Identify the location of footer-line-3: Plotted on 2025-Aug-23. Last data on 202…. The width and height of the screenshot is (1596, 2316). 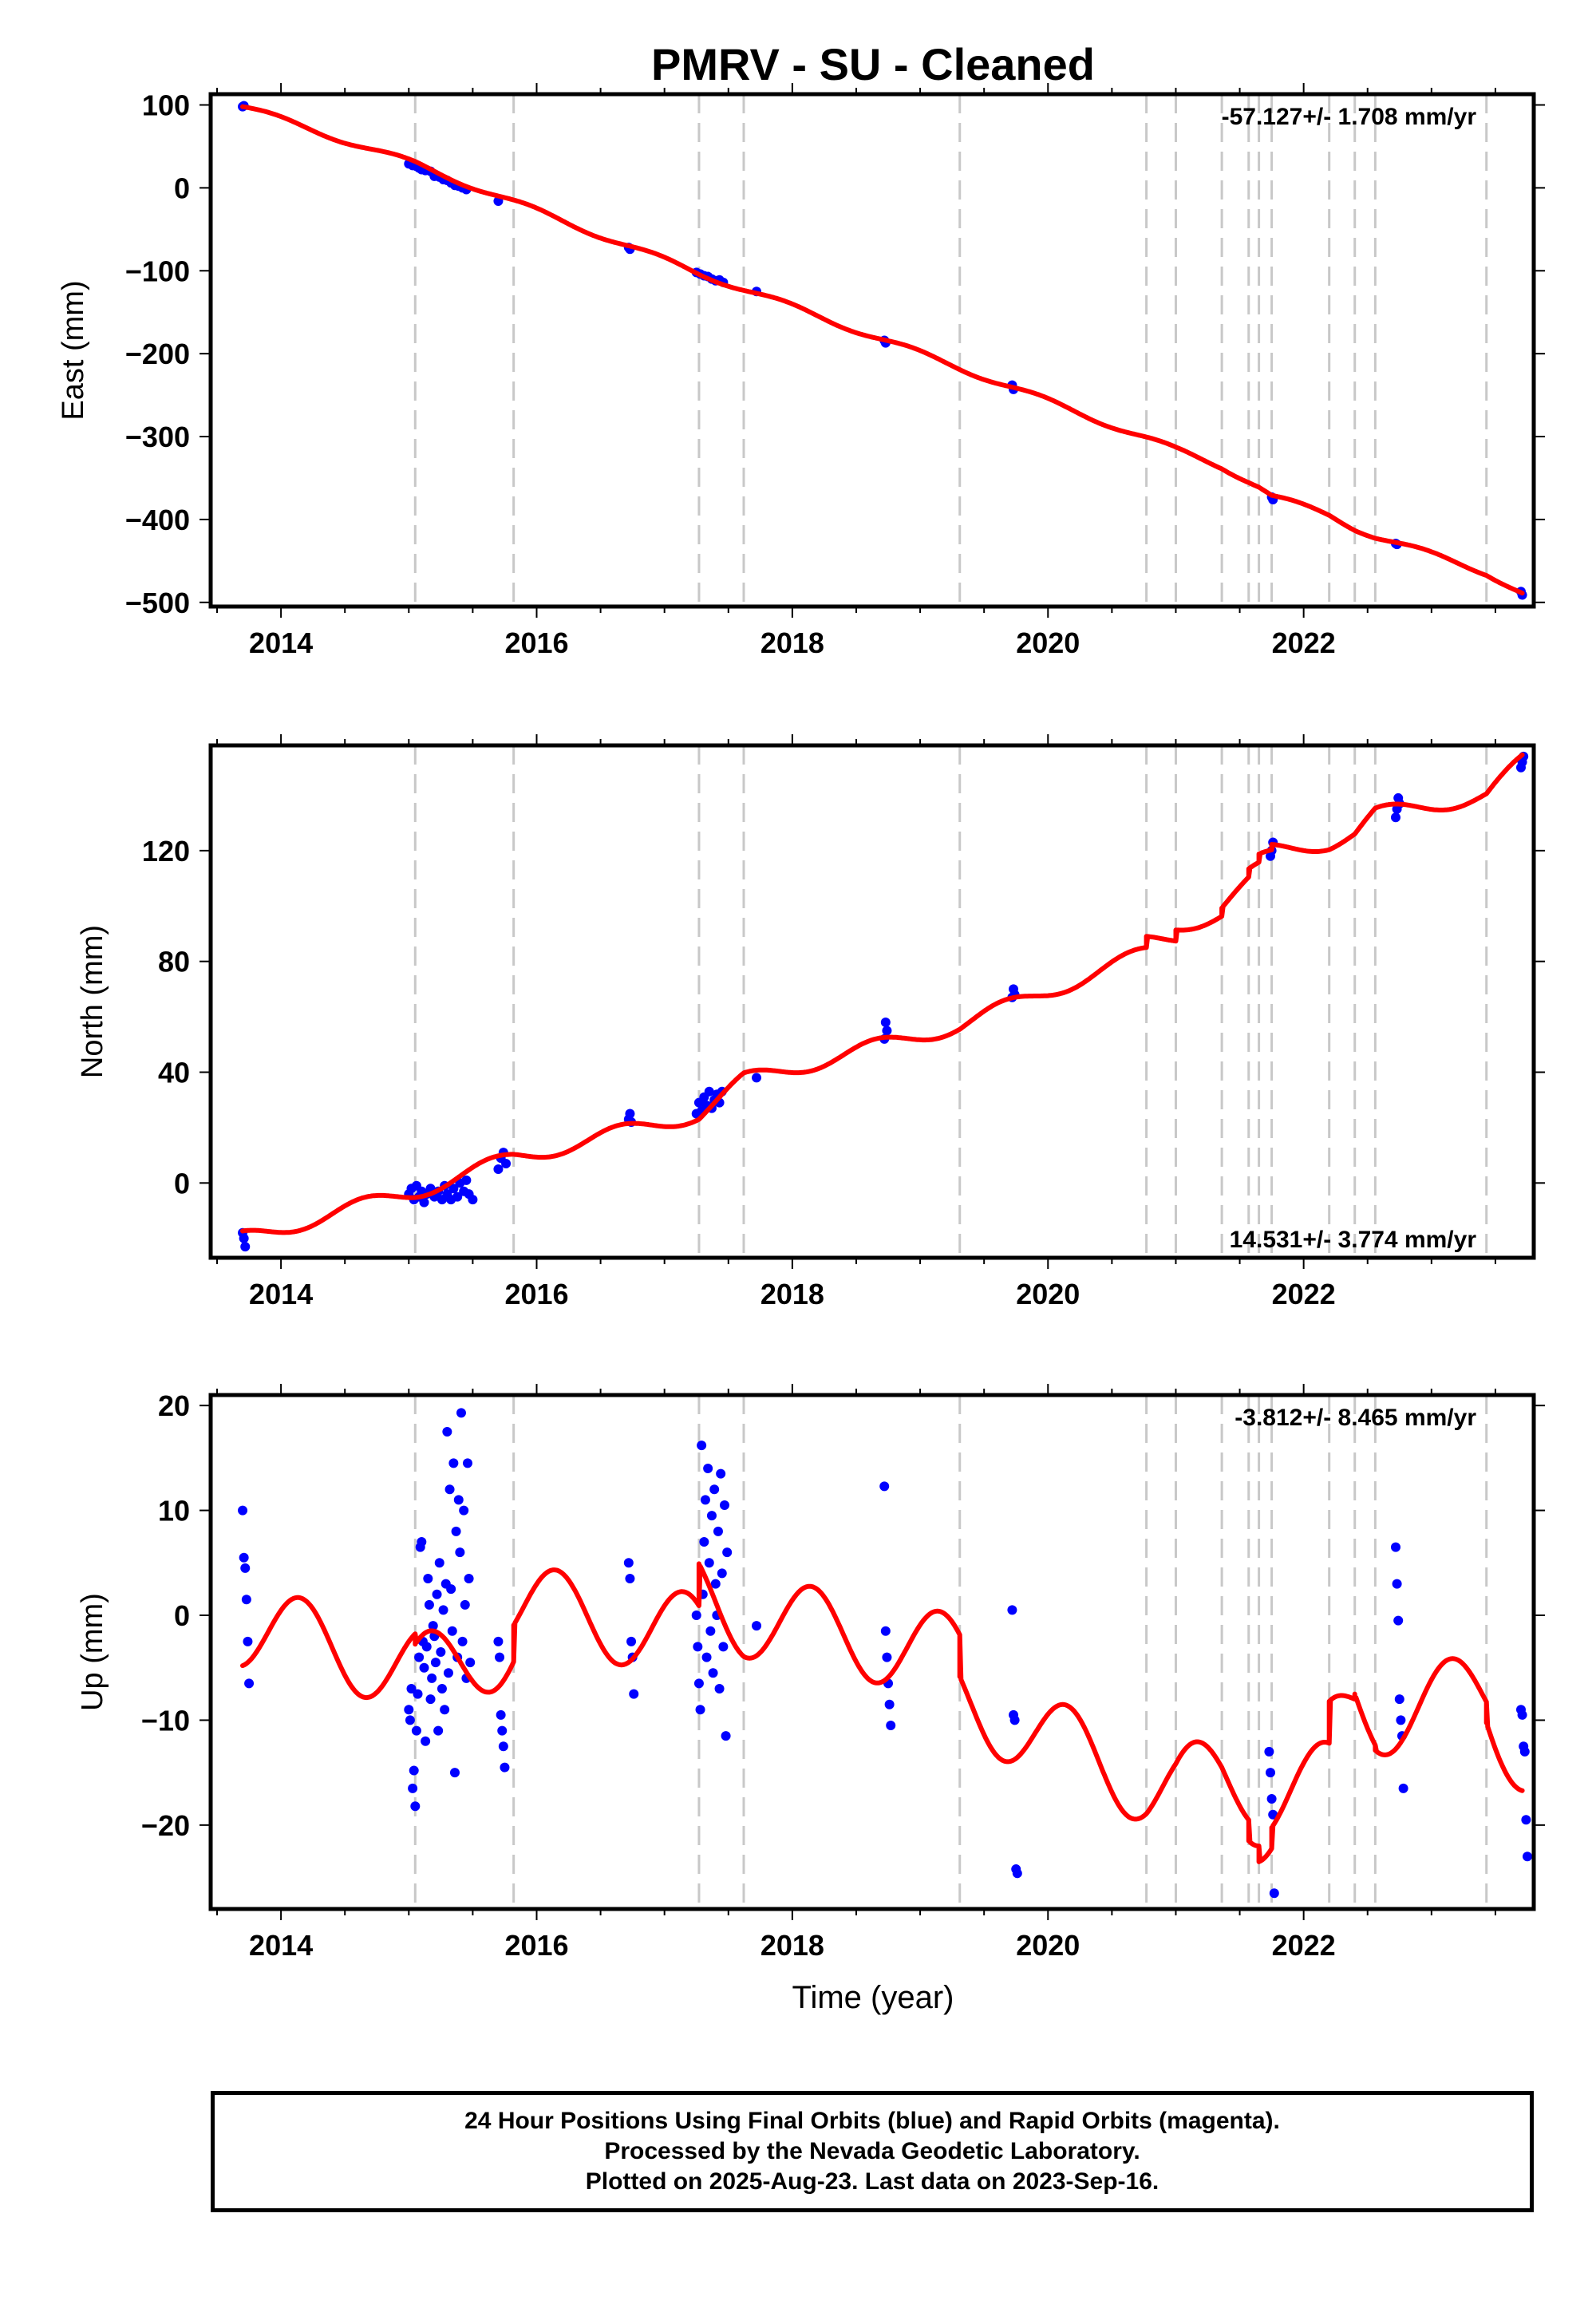
(872, 2181).